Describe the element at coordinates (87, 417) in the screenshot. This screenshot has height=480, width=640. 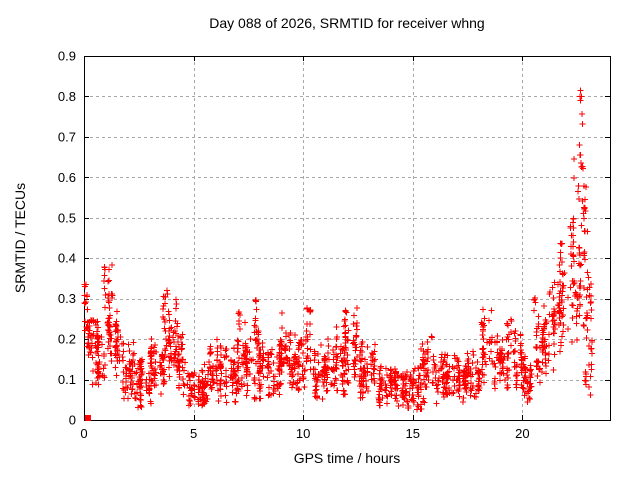
I see `zero-square-marker` at that location.